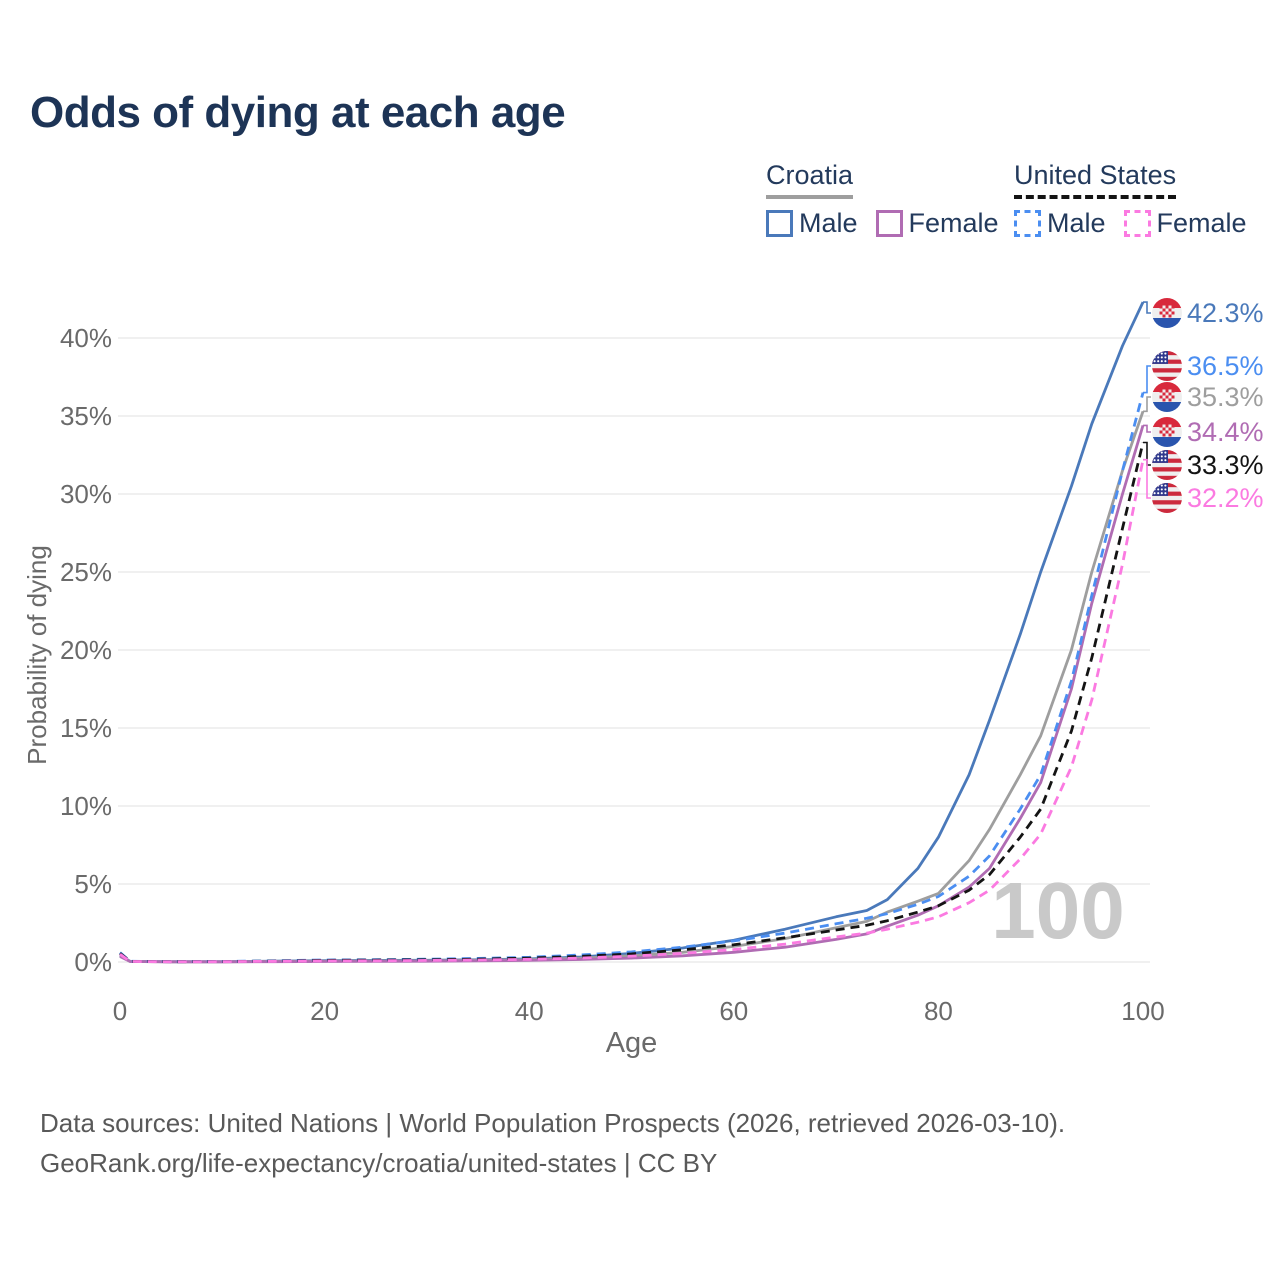  I want to click on page-title: Odds of dying at each age, so click(298, 112).